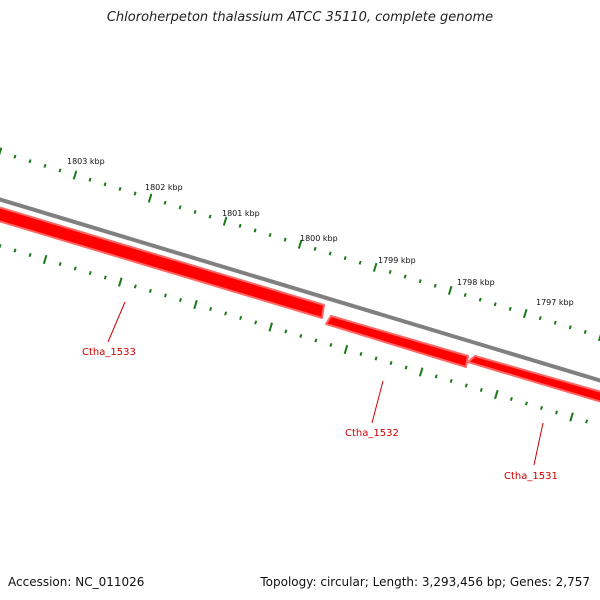 This screenshot has height=600, width=600. What do you see at coordinates (86, 161) in the screenshot?
I see `kbp-label: 1803 kbp` at bounding box center [86, 161].